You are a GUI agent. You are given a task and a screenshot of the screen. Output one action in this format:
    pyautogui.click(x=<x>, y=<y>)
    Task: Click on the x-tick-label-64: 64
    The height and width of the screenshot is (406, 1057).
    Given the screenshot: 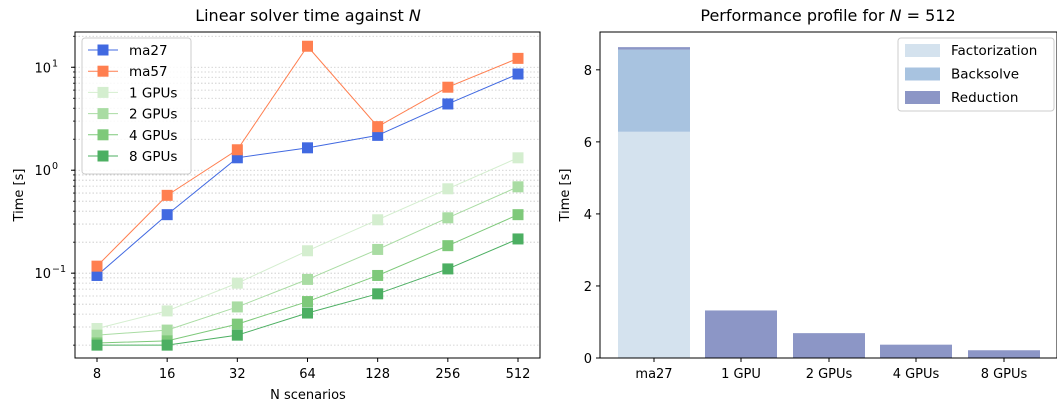 What is the action you would take?
    pyautogui.click(x=307, y=374)
    